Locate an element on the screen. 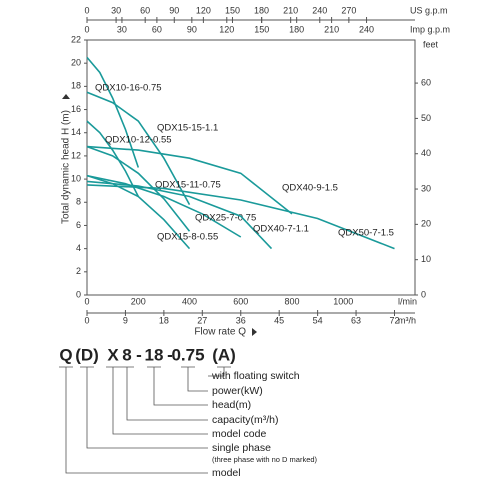  y-tick-label: 10 is located at coordinates (76, 178).